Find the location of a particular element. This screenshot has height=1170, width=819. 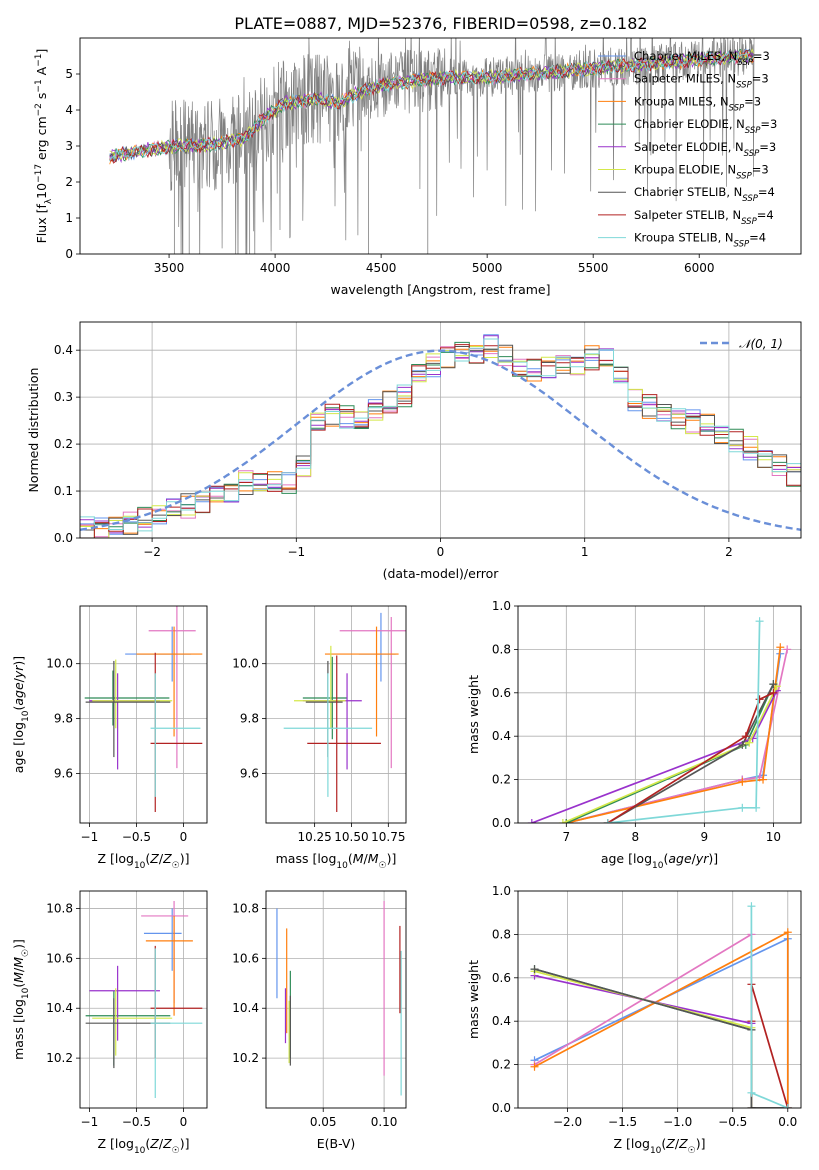

x-axis-label: Z [log10(Z/Z☉)] is located at coordinates (143, 1146).